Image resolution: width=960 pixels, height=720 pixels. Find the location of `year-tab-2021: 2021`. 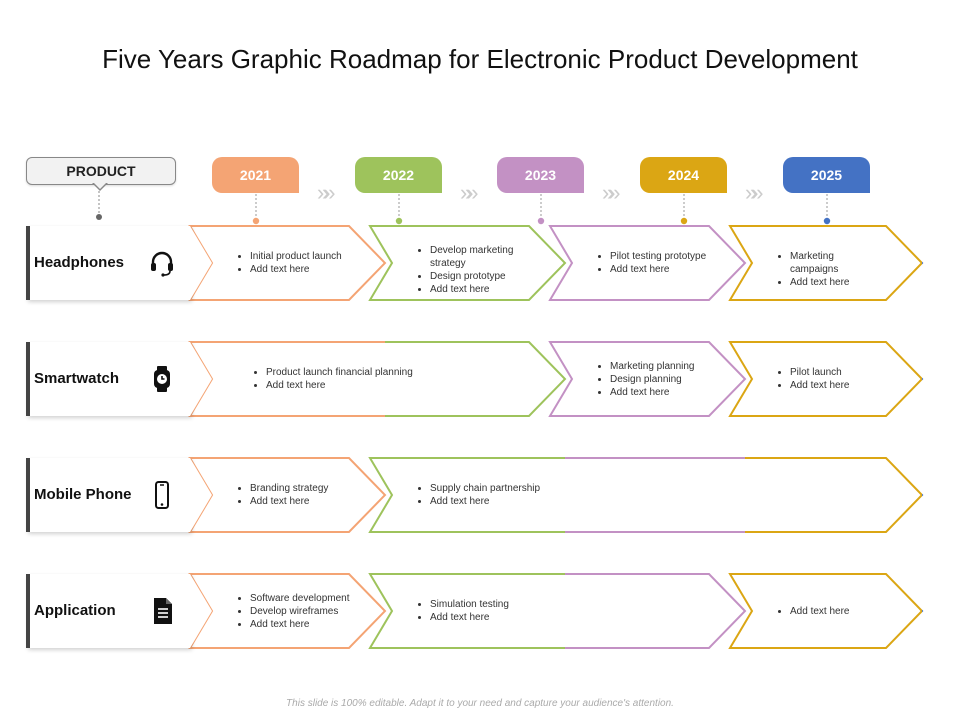

year-tab-2021: 2021 is located at coordinates (255, 175).